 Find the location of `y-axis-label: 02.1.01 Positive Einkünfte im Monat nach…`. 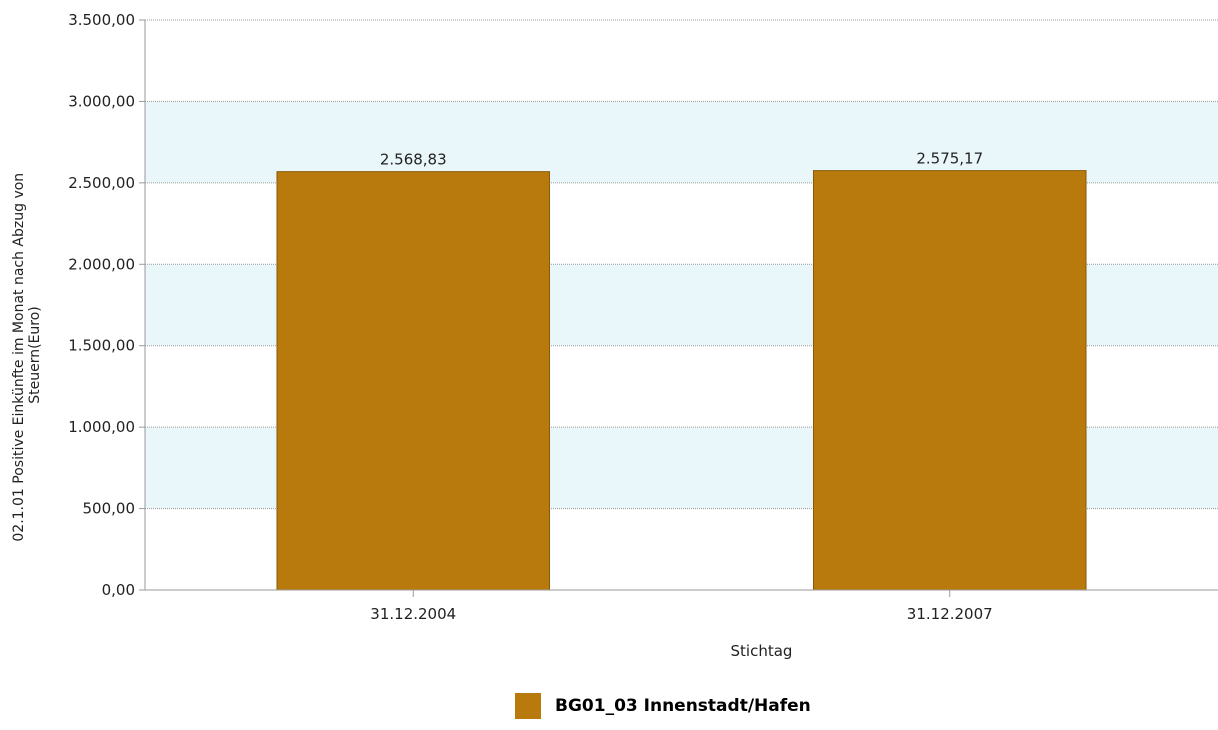

y-axis-label: 02.1.01 Positive Einkünfte im Monat nach… is located at coordinates (27, 354).